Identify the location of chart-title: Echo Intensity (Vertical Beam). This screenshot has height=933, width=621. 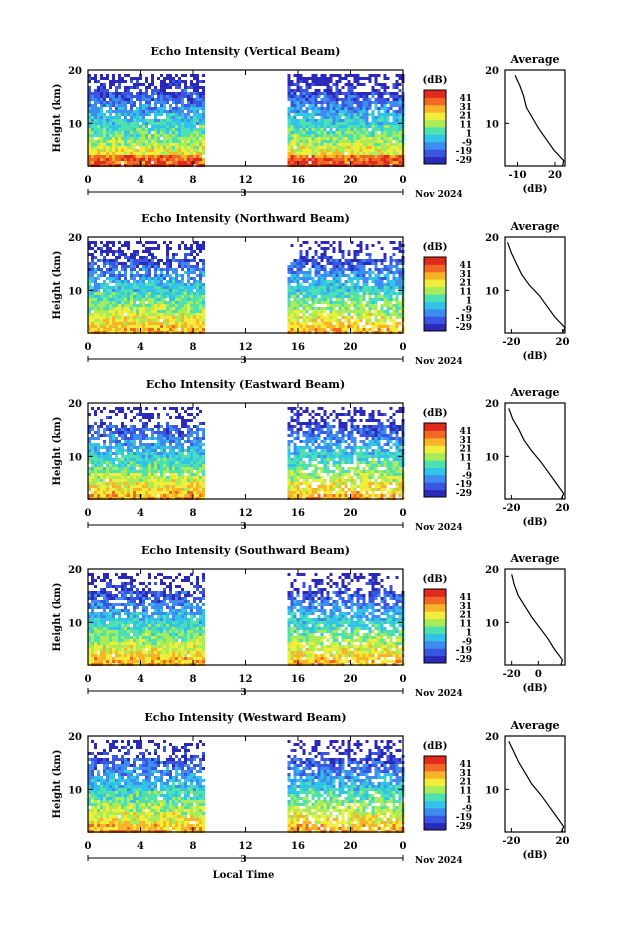
(245, 51).